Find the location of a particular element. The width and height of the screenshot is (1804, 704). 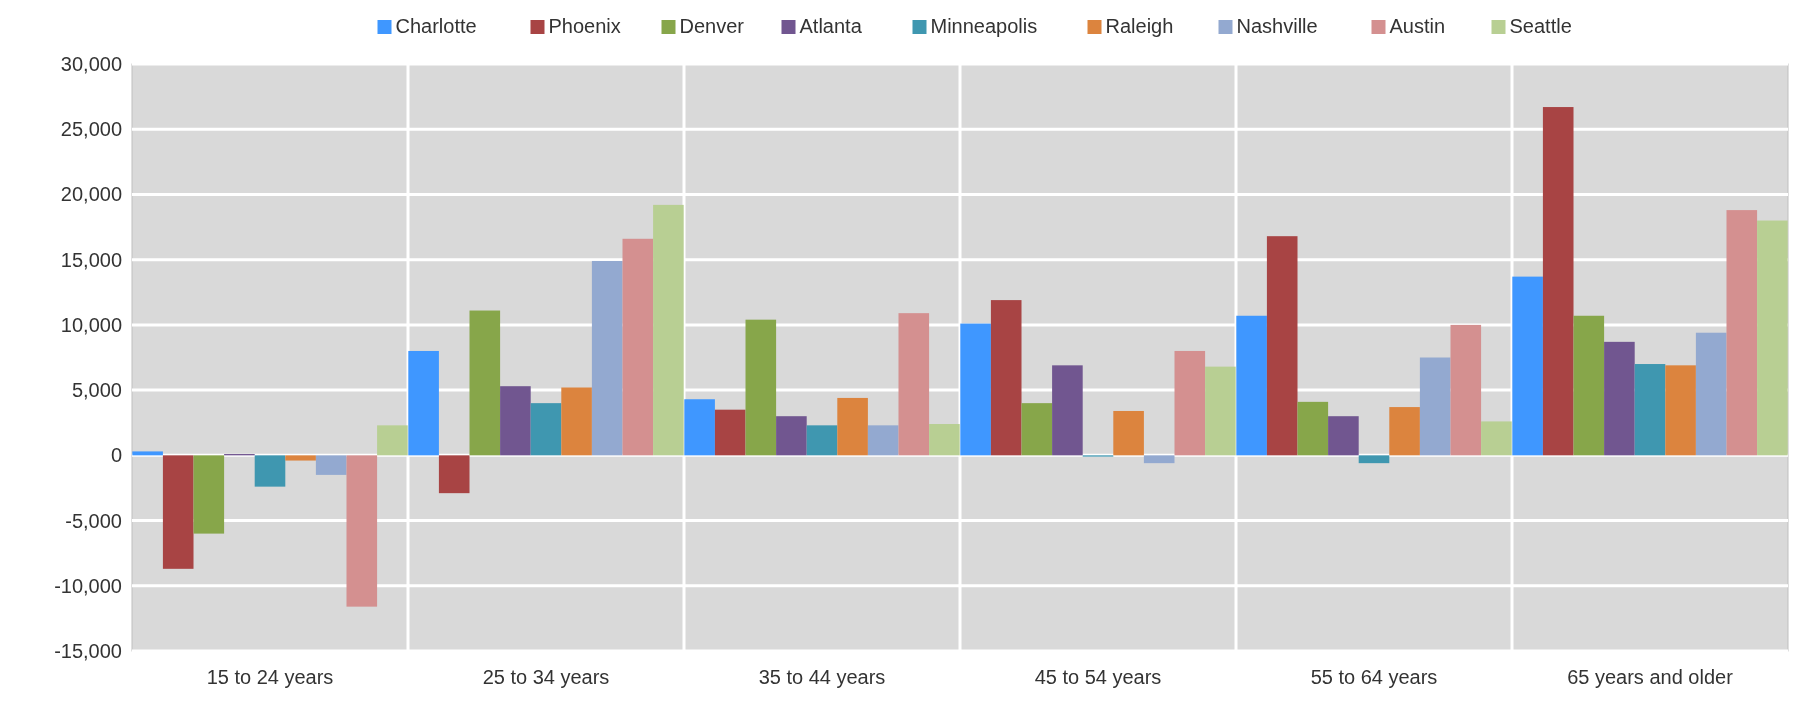

y-tick-label: -10,000 is located at coordinates (88, 585).